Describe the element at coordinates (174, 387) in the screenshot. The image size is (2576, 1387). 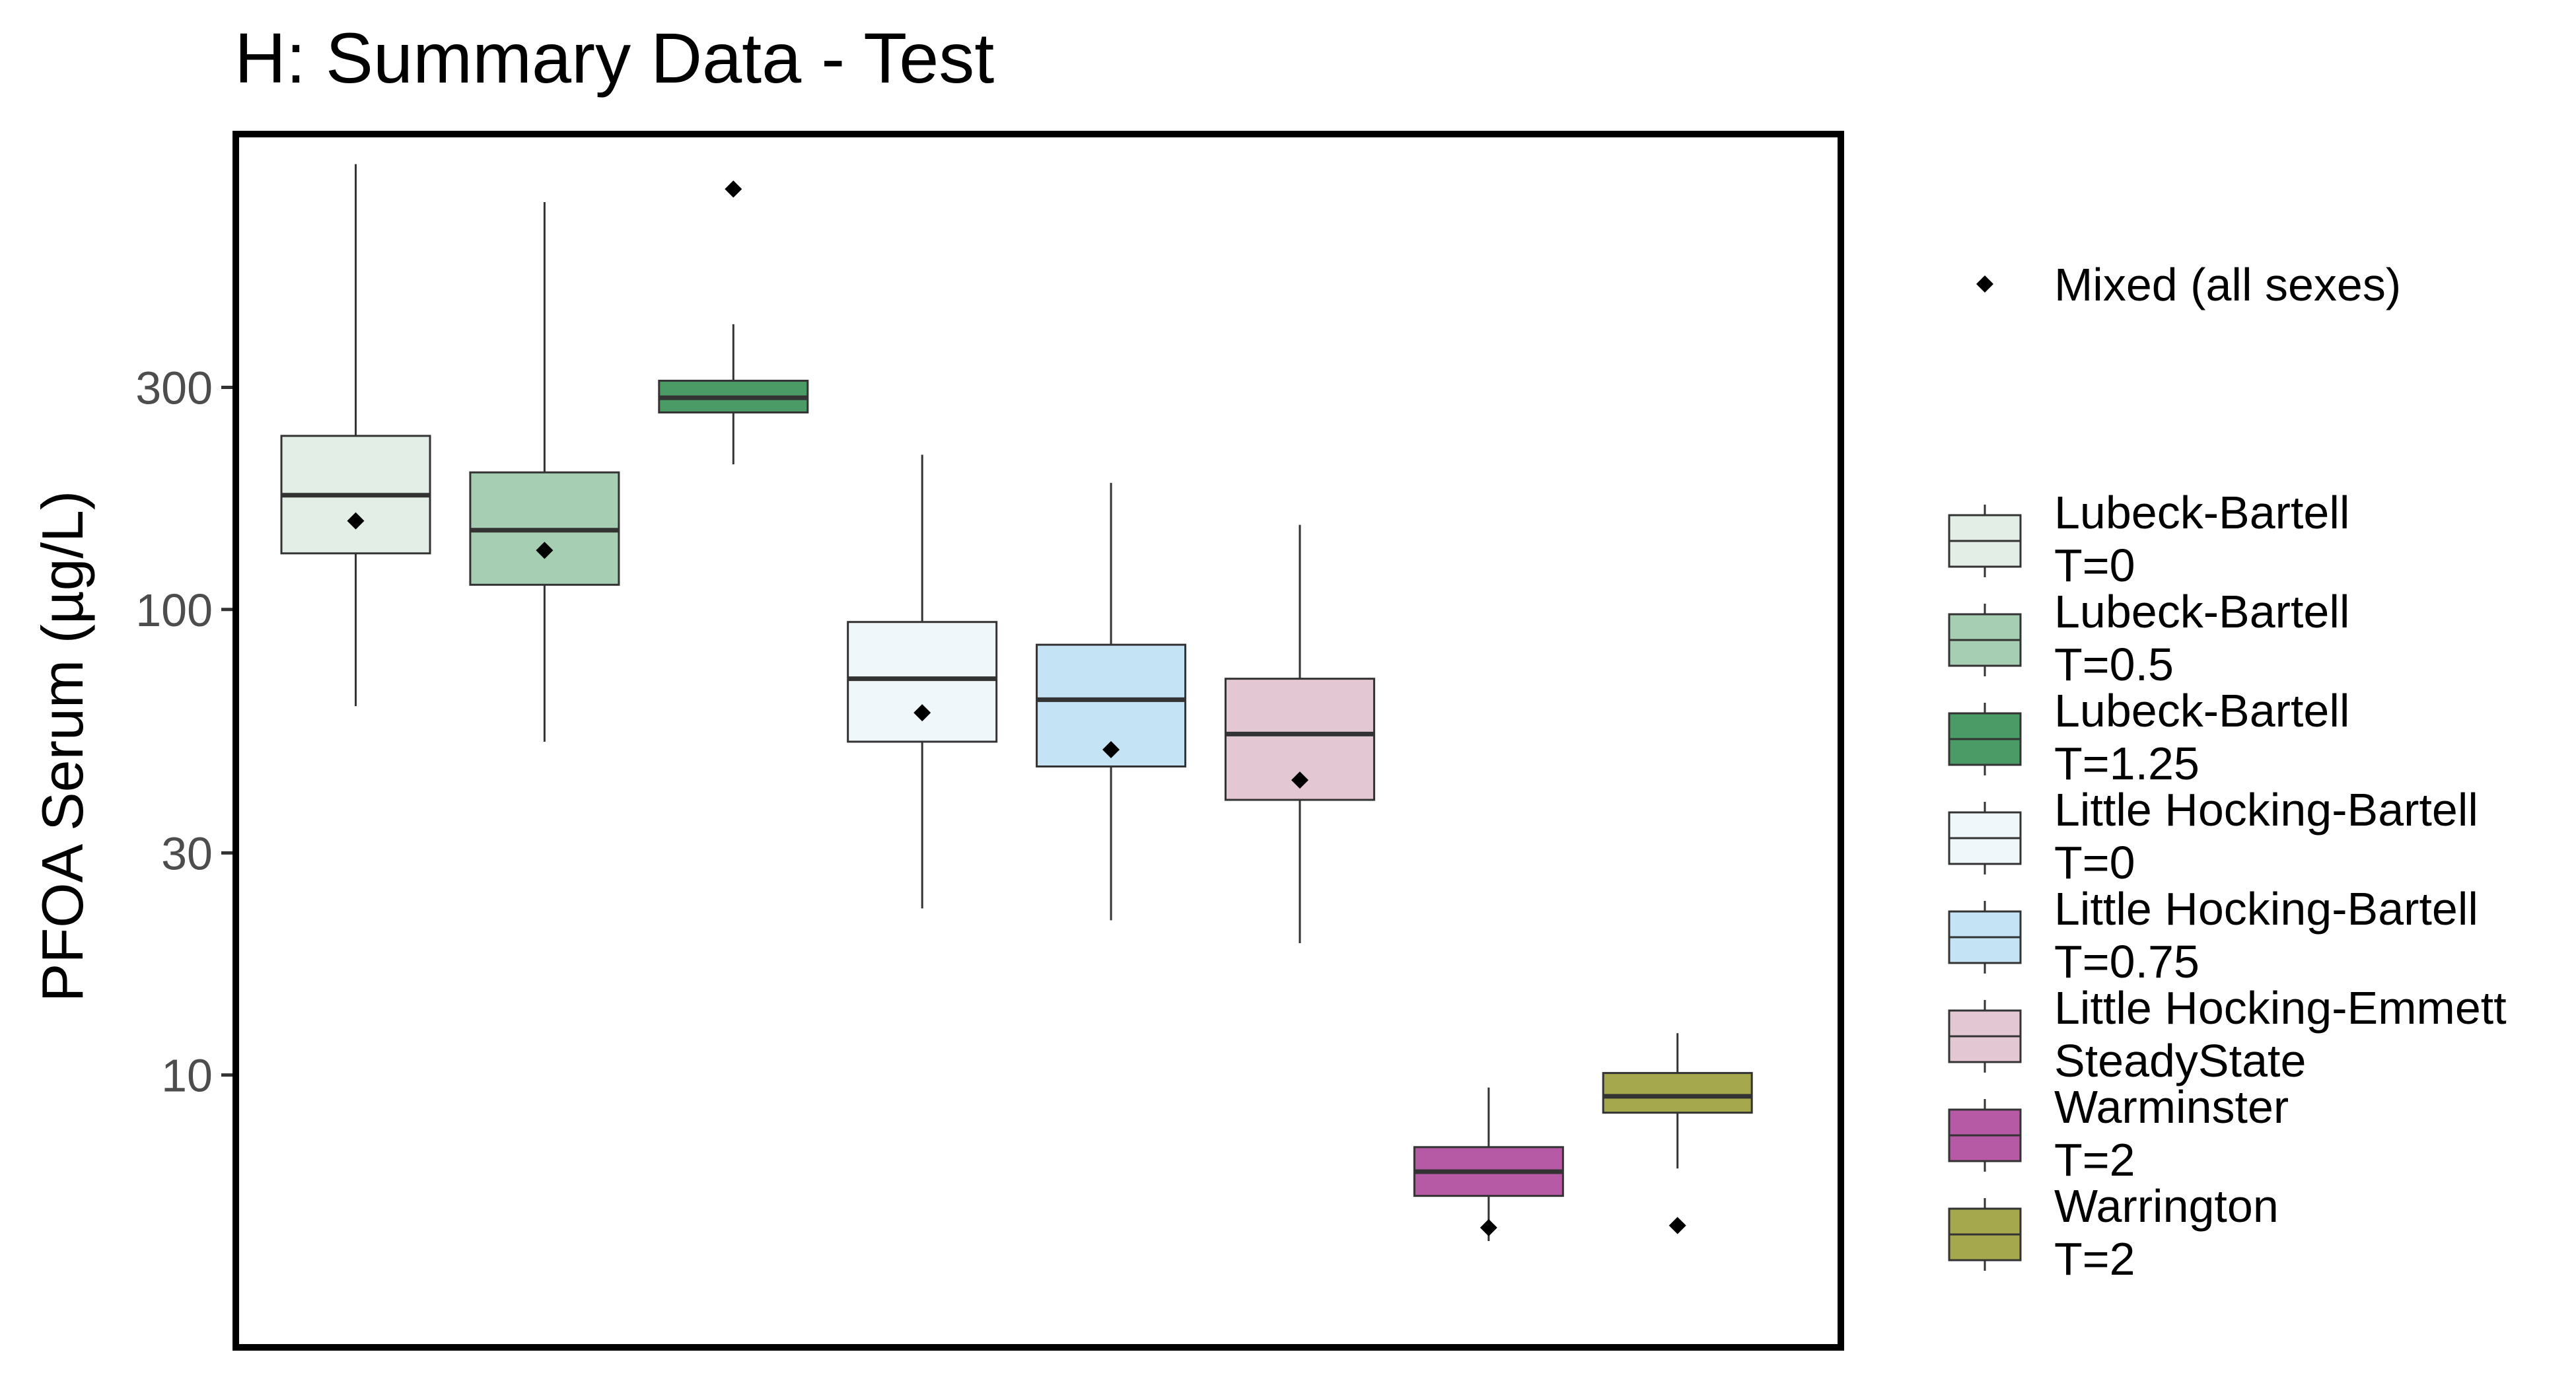
I see `y-tick-label: 300` at that location.